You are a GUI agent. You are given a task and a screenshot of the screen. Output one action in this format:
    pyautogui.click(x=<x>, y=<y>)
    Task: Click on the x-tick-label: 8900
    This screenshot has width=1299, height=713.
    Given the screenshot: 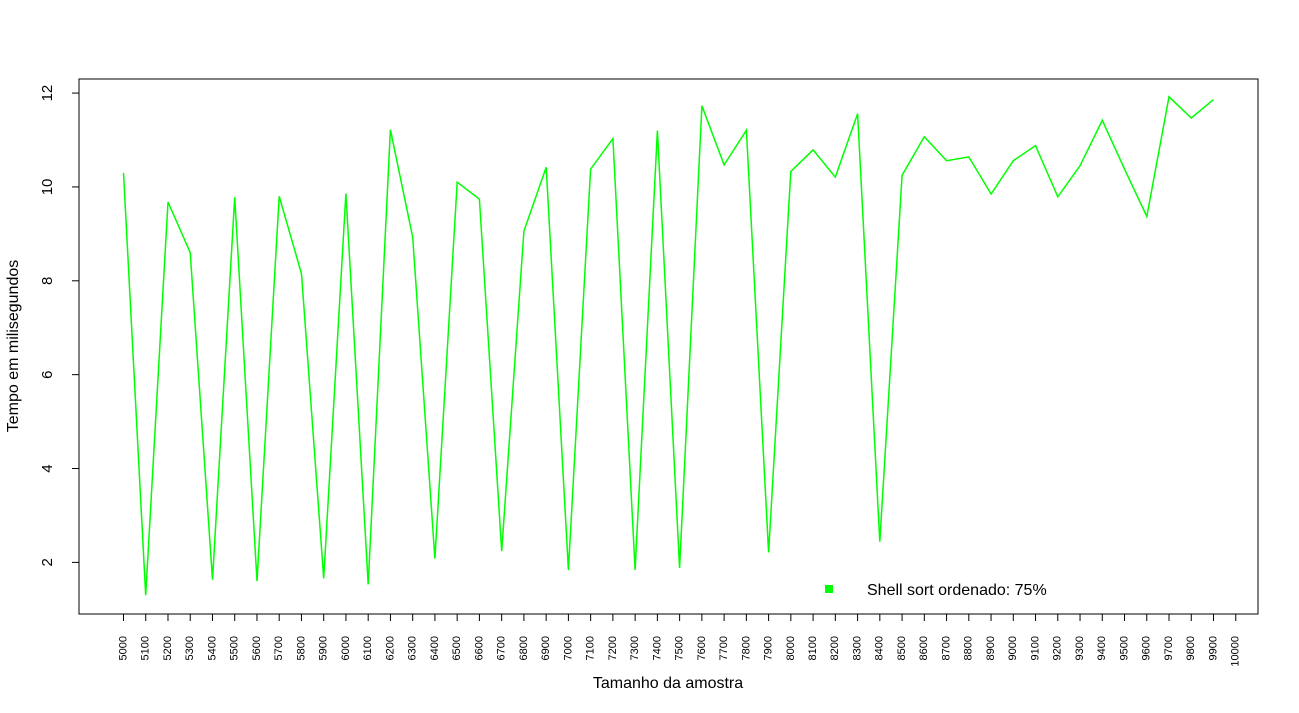 What is the action you would take?
    pyautogui.click(x=991, y=648)
    